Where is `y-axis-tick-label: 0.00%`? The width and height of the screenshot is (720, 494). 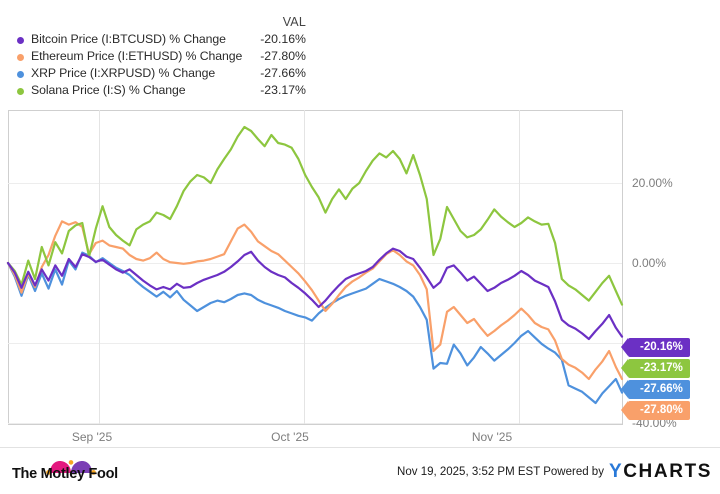 y-axis-tick-label: 0.00% is located at coordinates (649, 263).